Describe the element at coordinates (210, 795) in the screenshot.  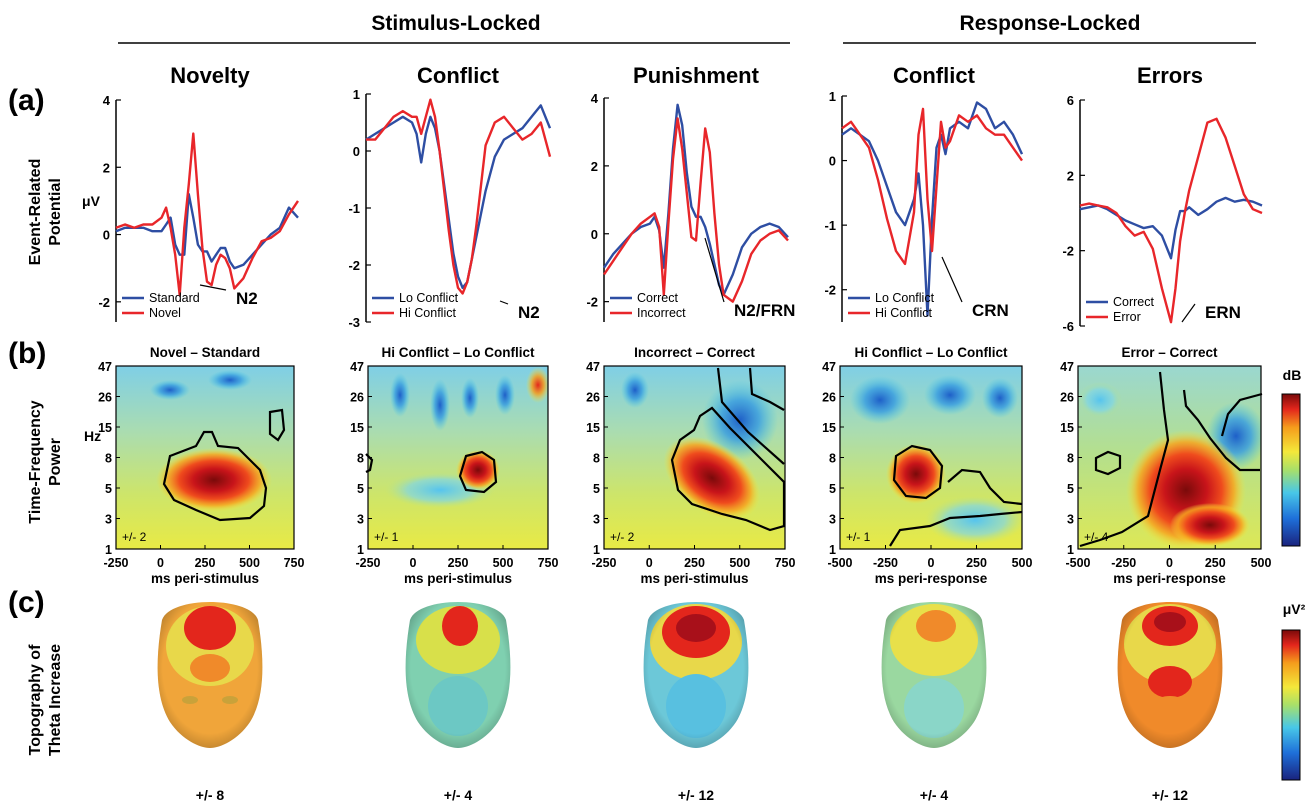
I see `topo-range-label: +/- 8` at that location.